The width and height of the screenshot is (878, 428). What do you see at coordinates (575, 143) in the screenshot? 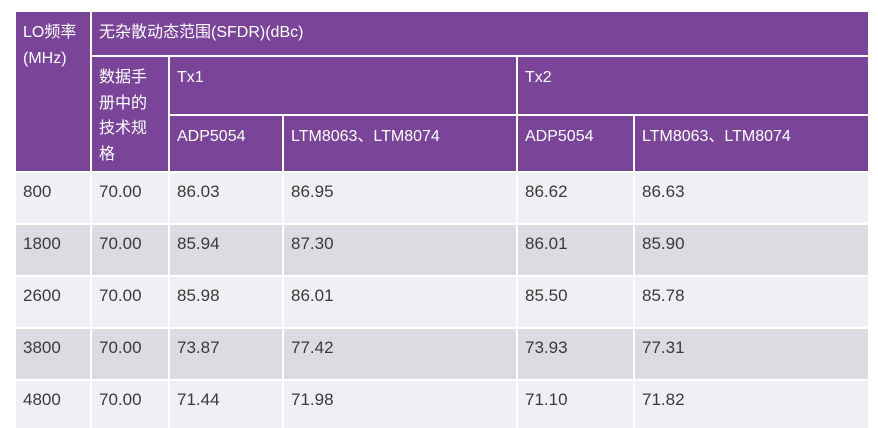
I see `header-tx2-adp5054: ADP5054` at bounding box center [575, 143].